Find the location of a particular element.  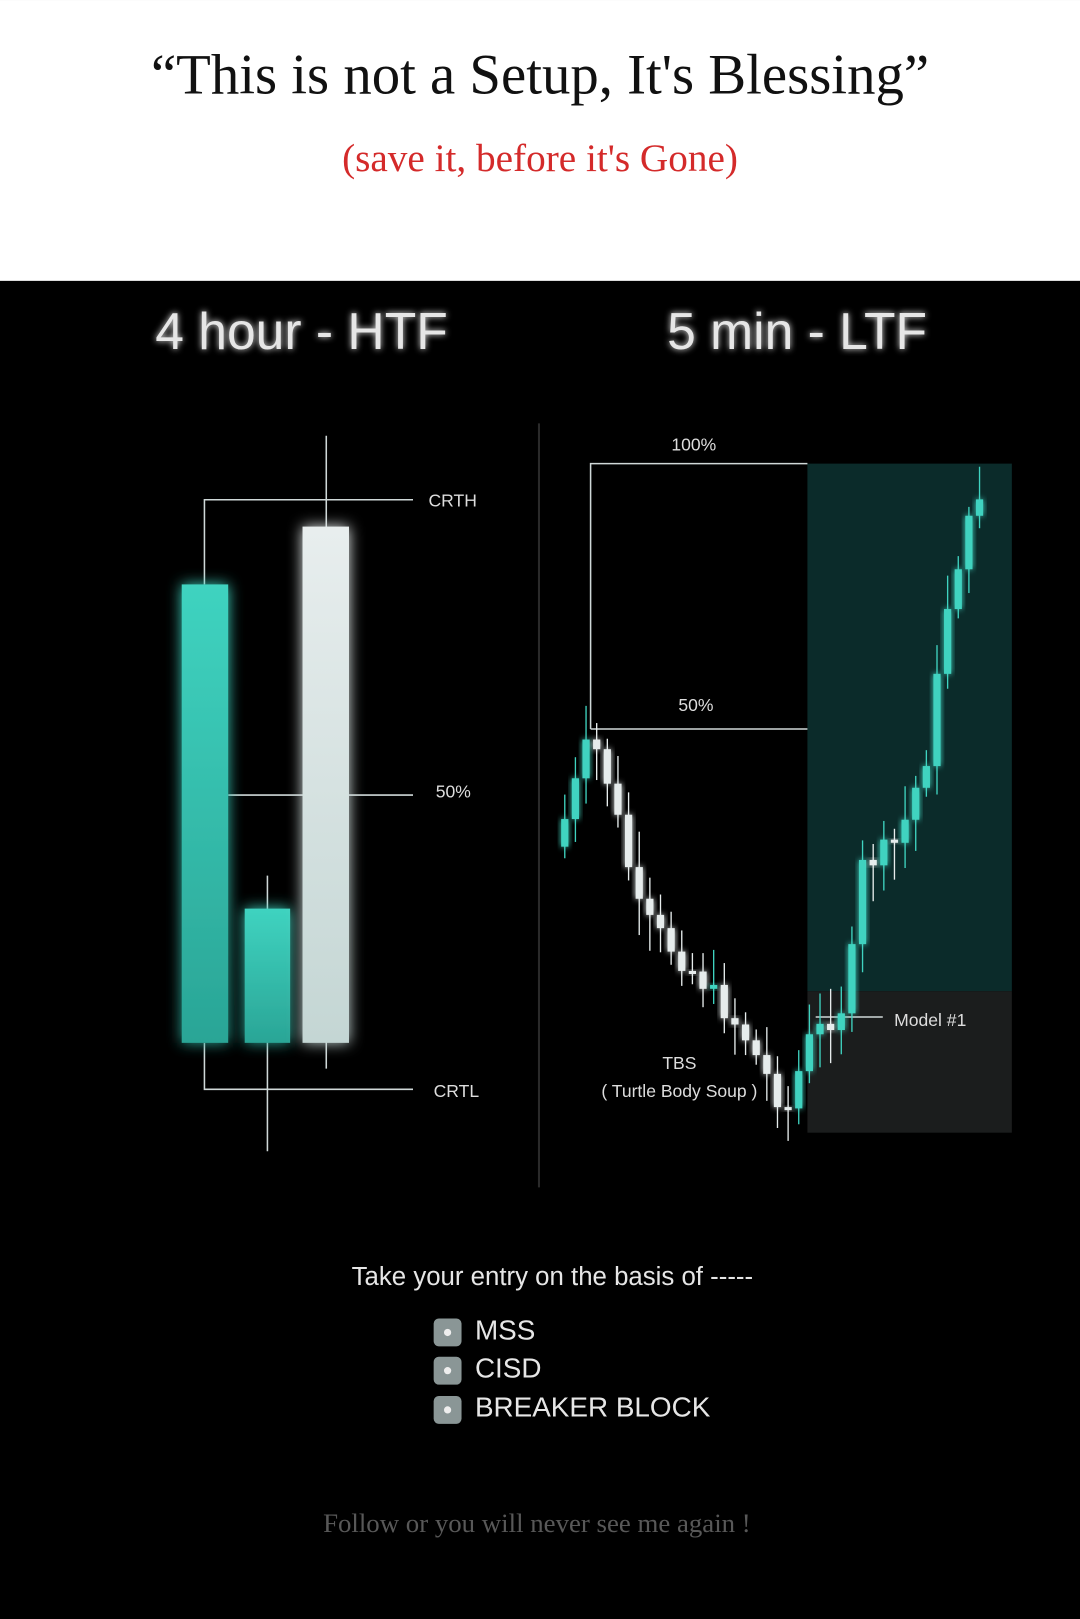

entry-list: MSS CISD BREAKER BLOCK is located at coordinates (572, 1369).